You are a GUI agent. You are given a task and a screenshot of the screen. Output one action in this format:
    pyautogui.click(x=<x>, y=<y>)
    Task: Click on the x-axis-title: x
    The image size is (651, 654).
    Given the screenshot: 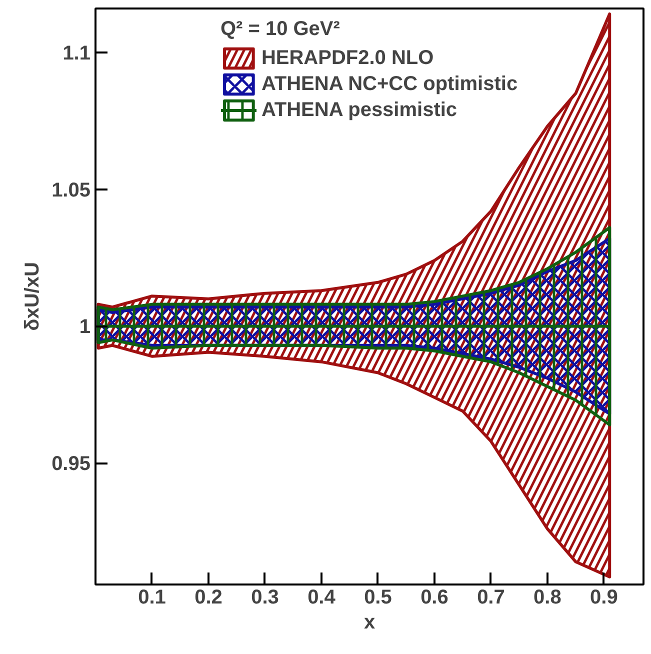 What is the action you would take?
    pyautogui.click(x=370, y=623)
    